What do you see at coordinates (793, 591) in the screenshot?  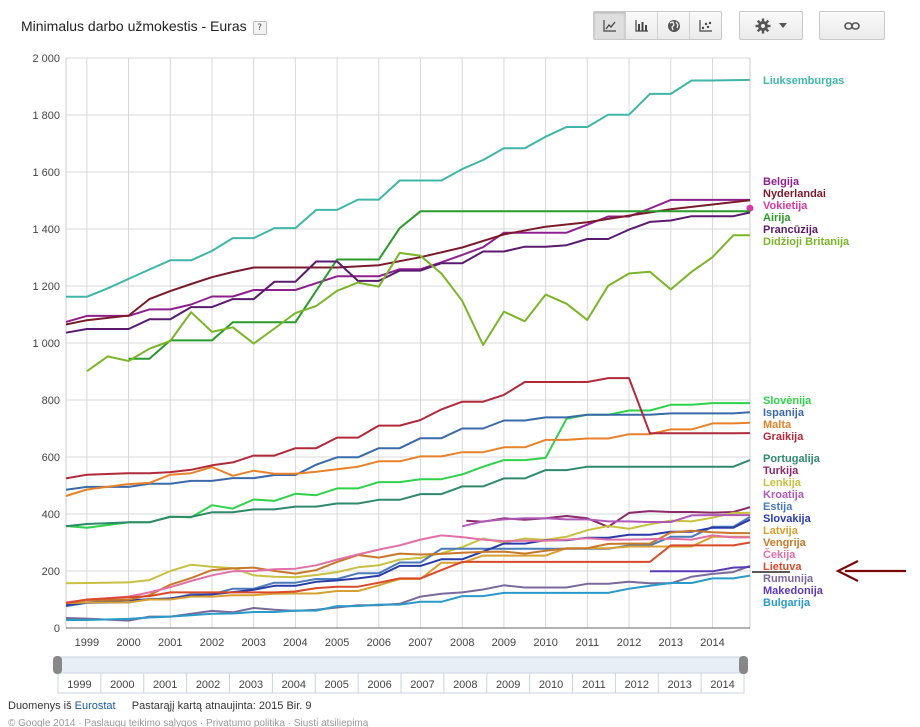 I see `legend-label: Makedonija` at bounding box center [793, 591].